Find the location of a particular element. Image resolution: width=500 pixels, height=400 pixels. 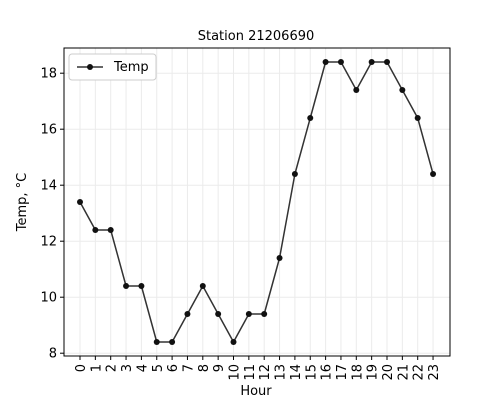

x-tick-label: 13 is located at coordinates (281, 372).